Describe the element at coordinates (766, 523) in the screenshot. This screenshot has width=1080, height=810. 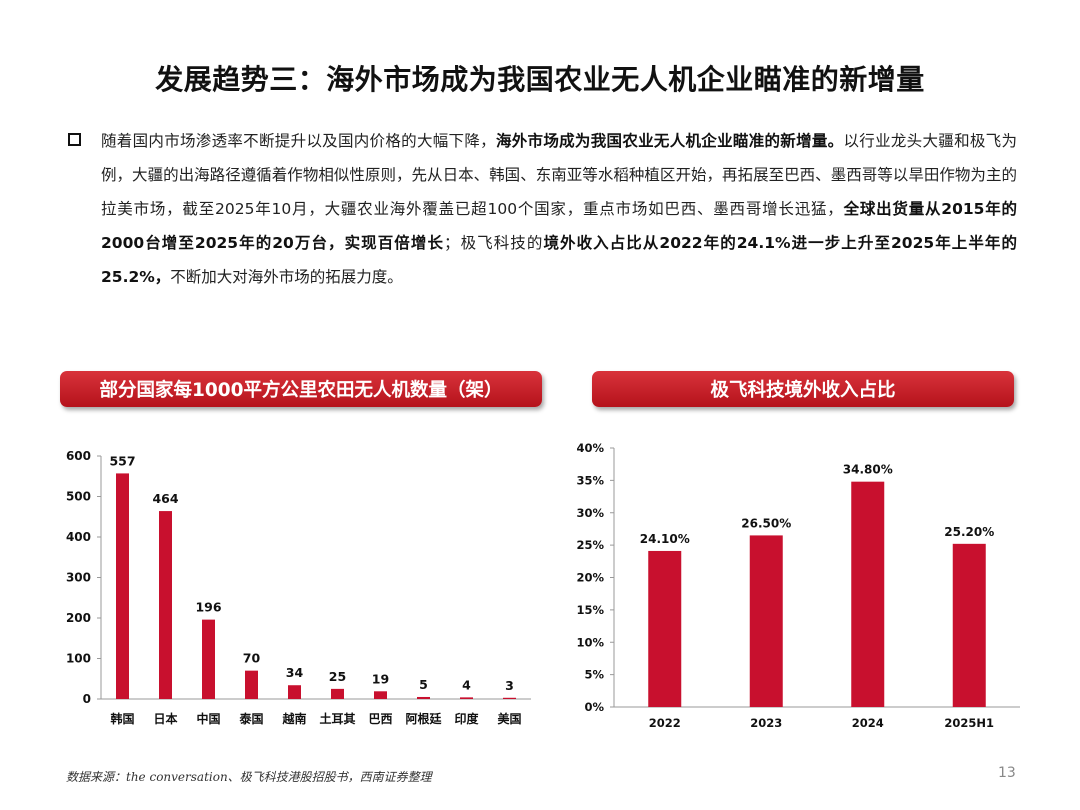
I see `bar-data-label: 26.50%` at that location.